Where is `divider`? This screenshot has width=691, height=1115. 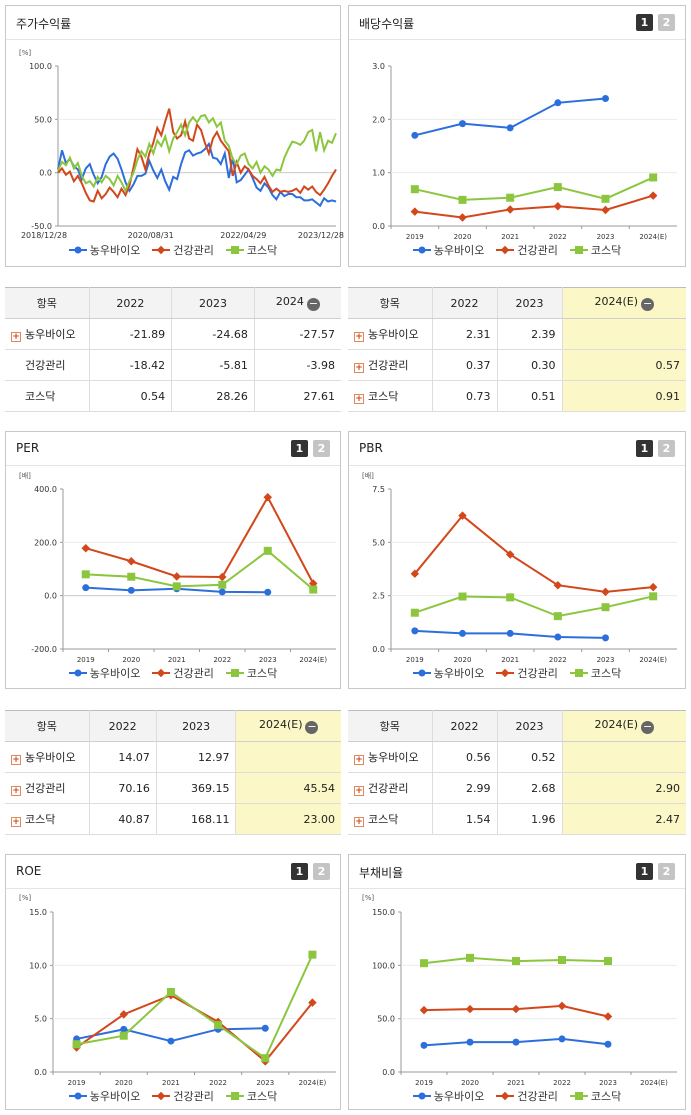
divider is located at coordinates (517, 888).